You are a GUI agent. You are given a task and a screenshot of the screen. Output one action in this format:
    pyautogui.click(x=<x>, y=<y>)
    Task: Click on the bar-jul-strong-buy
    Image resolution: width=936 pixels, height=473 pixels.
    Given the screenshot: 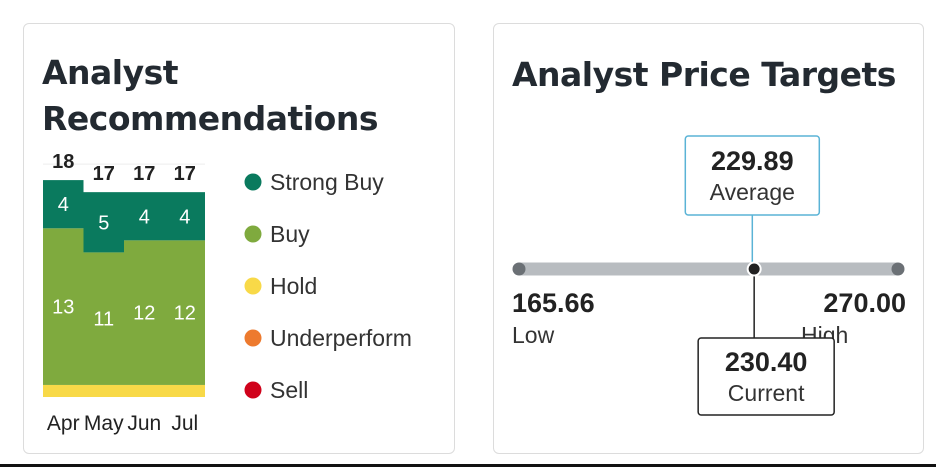 What is the action you would take?
    pyautogui.click(x=184, y=216)
    